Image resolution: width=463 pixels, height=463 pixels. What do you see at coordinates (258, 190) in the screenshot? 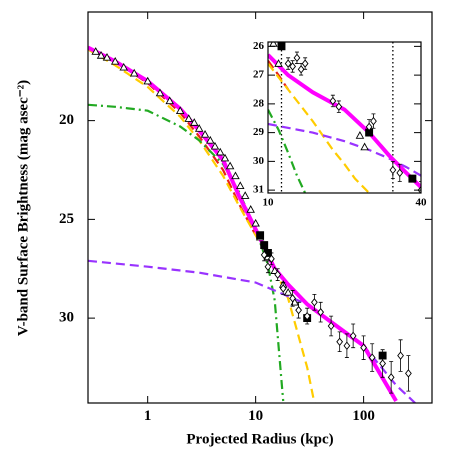
I see `y-tick-label: 31` at bounding box center [258, 190].